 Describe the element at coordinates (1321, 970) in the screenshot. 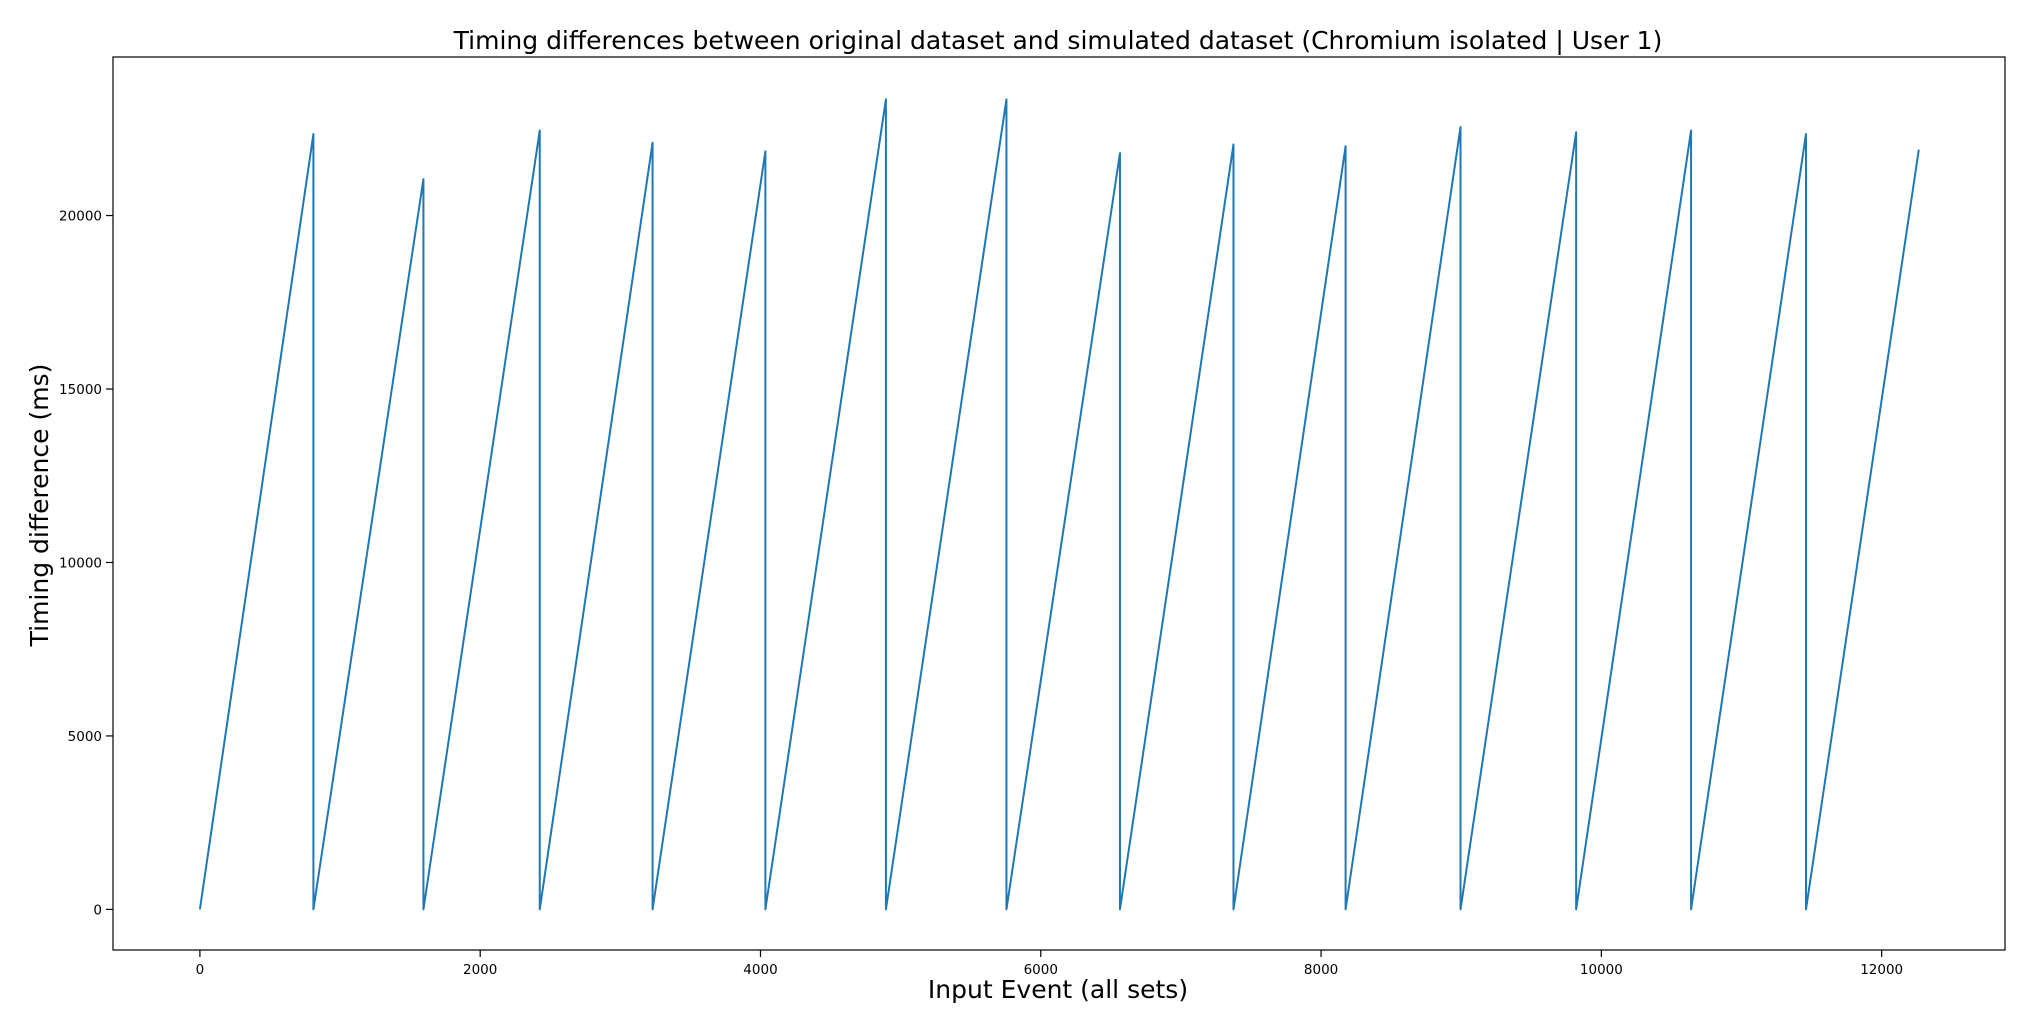

I see `x-tick-label: 8000` at that location.